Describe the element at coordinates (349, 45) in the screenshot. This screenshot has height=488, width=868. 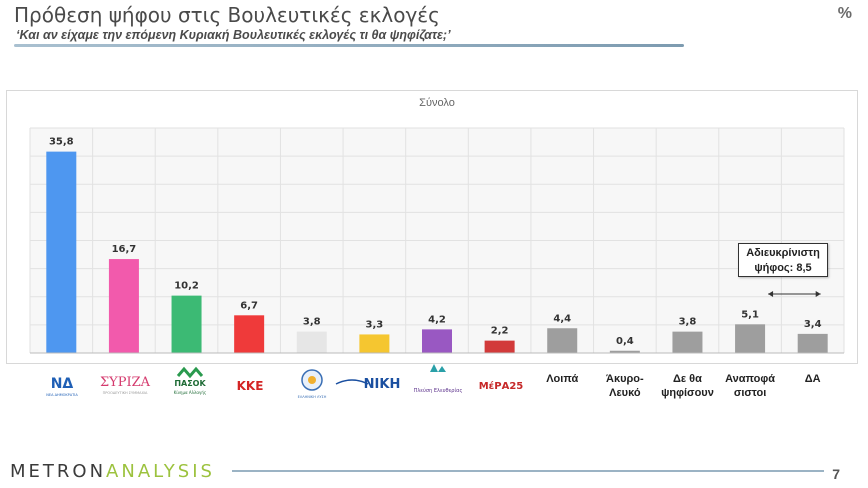
I see `title-divider` at that location.